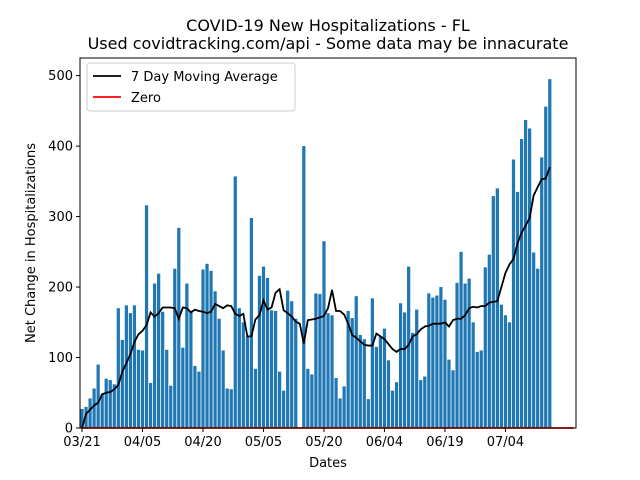 The height and width of the screenshot is (480, 640). Describe the element at coordinates (505, 442) in the screenshot. I see `x-tick-label: 07/04` at that location.